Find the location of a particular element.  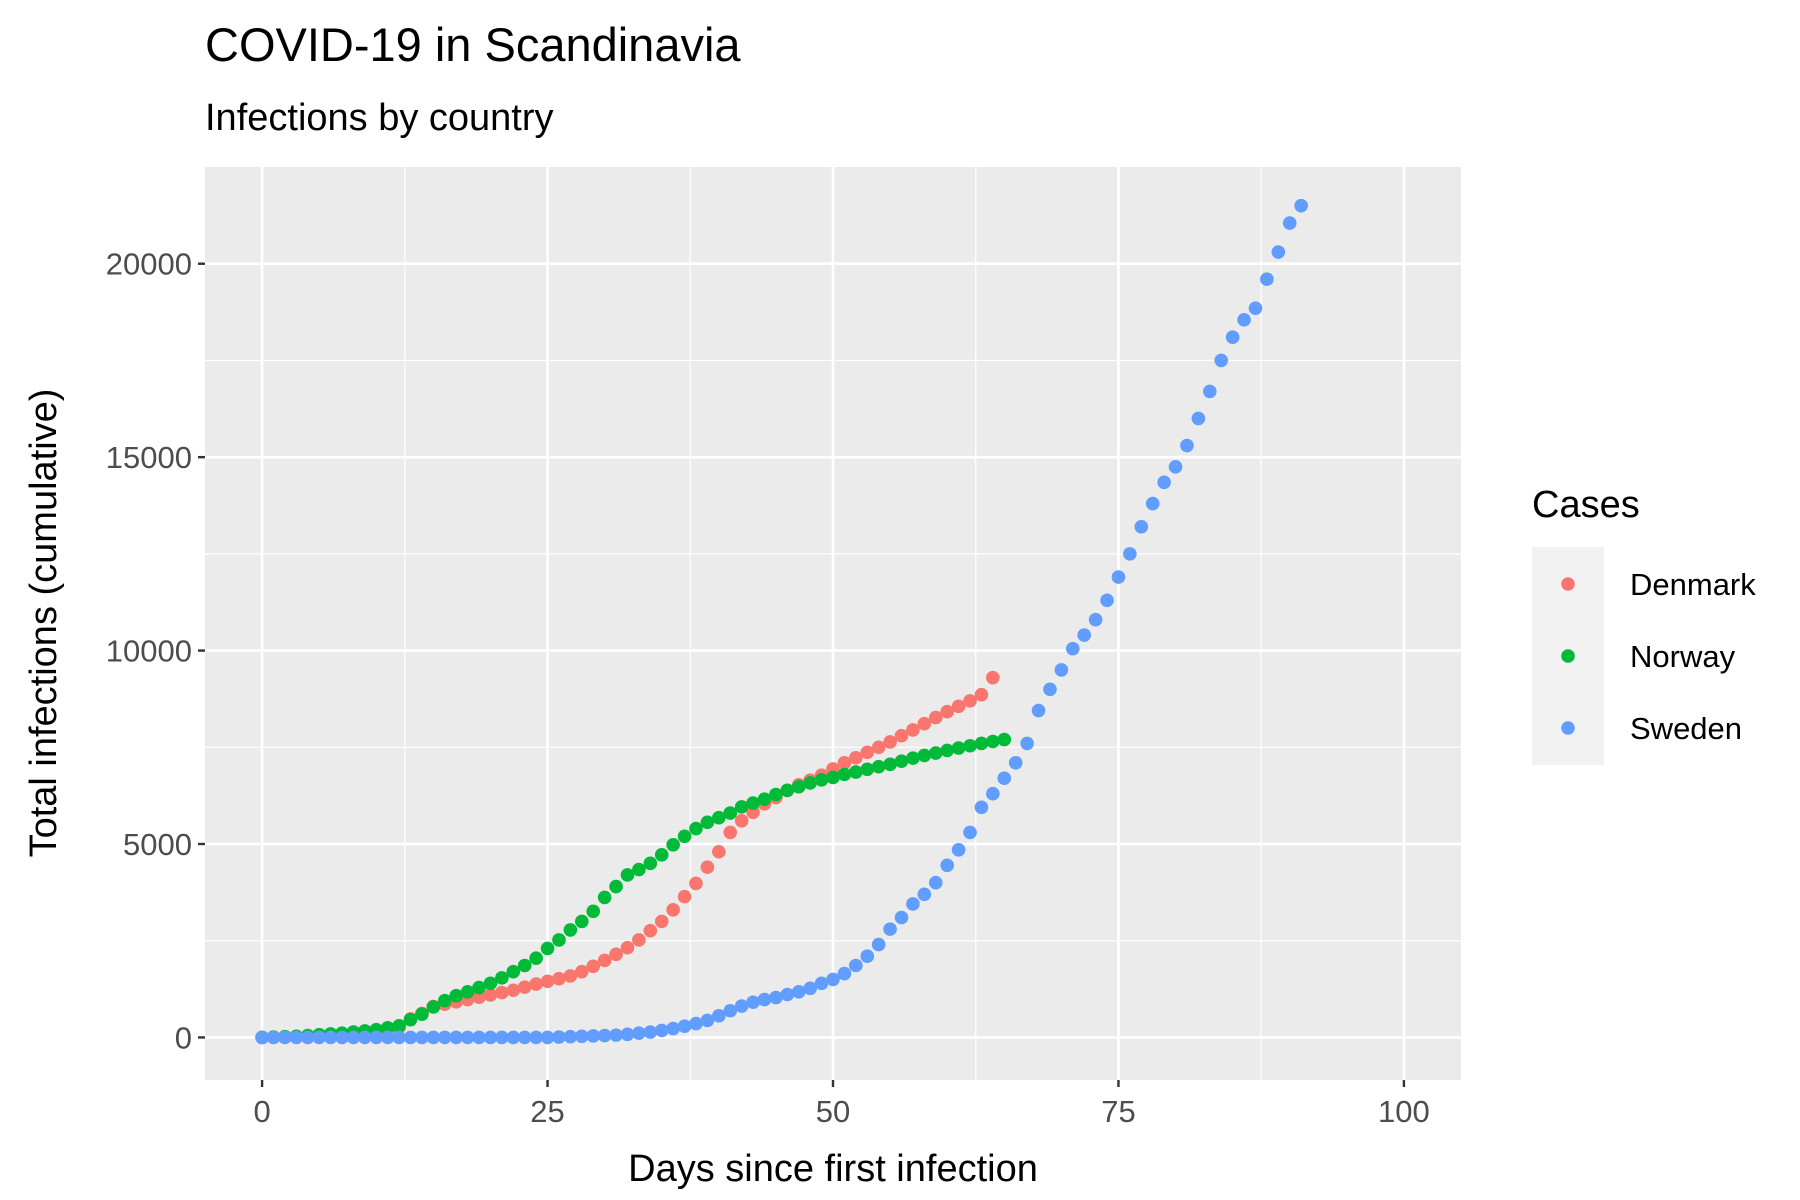

legend-label-denmark: Denmark is located at coordinates (1693, 584).